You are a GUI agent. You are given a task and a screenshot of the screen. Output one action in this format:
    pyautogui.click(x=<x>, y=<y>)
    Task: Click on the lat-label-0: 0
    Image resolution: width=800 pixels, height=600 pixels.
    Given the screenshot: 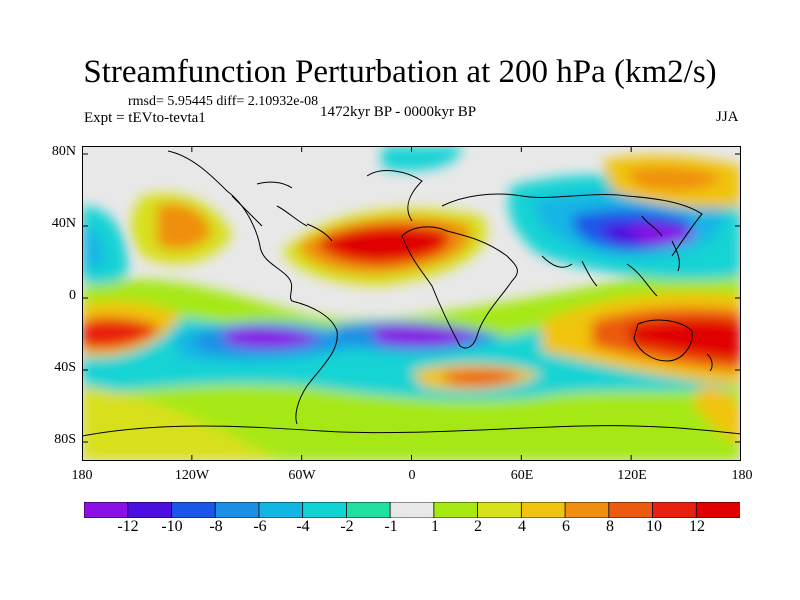 What is the action you would take?
    pyautogui.click(x=72, y=295)
    